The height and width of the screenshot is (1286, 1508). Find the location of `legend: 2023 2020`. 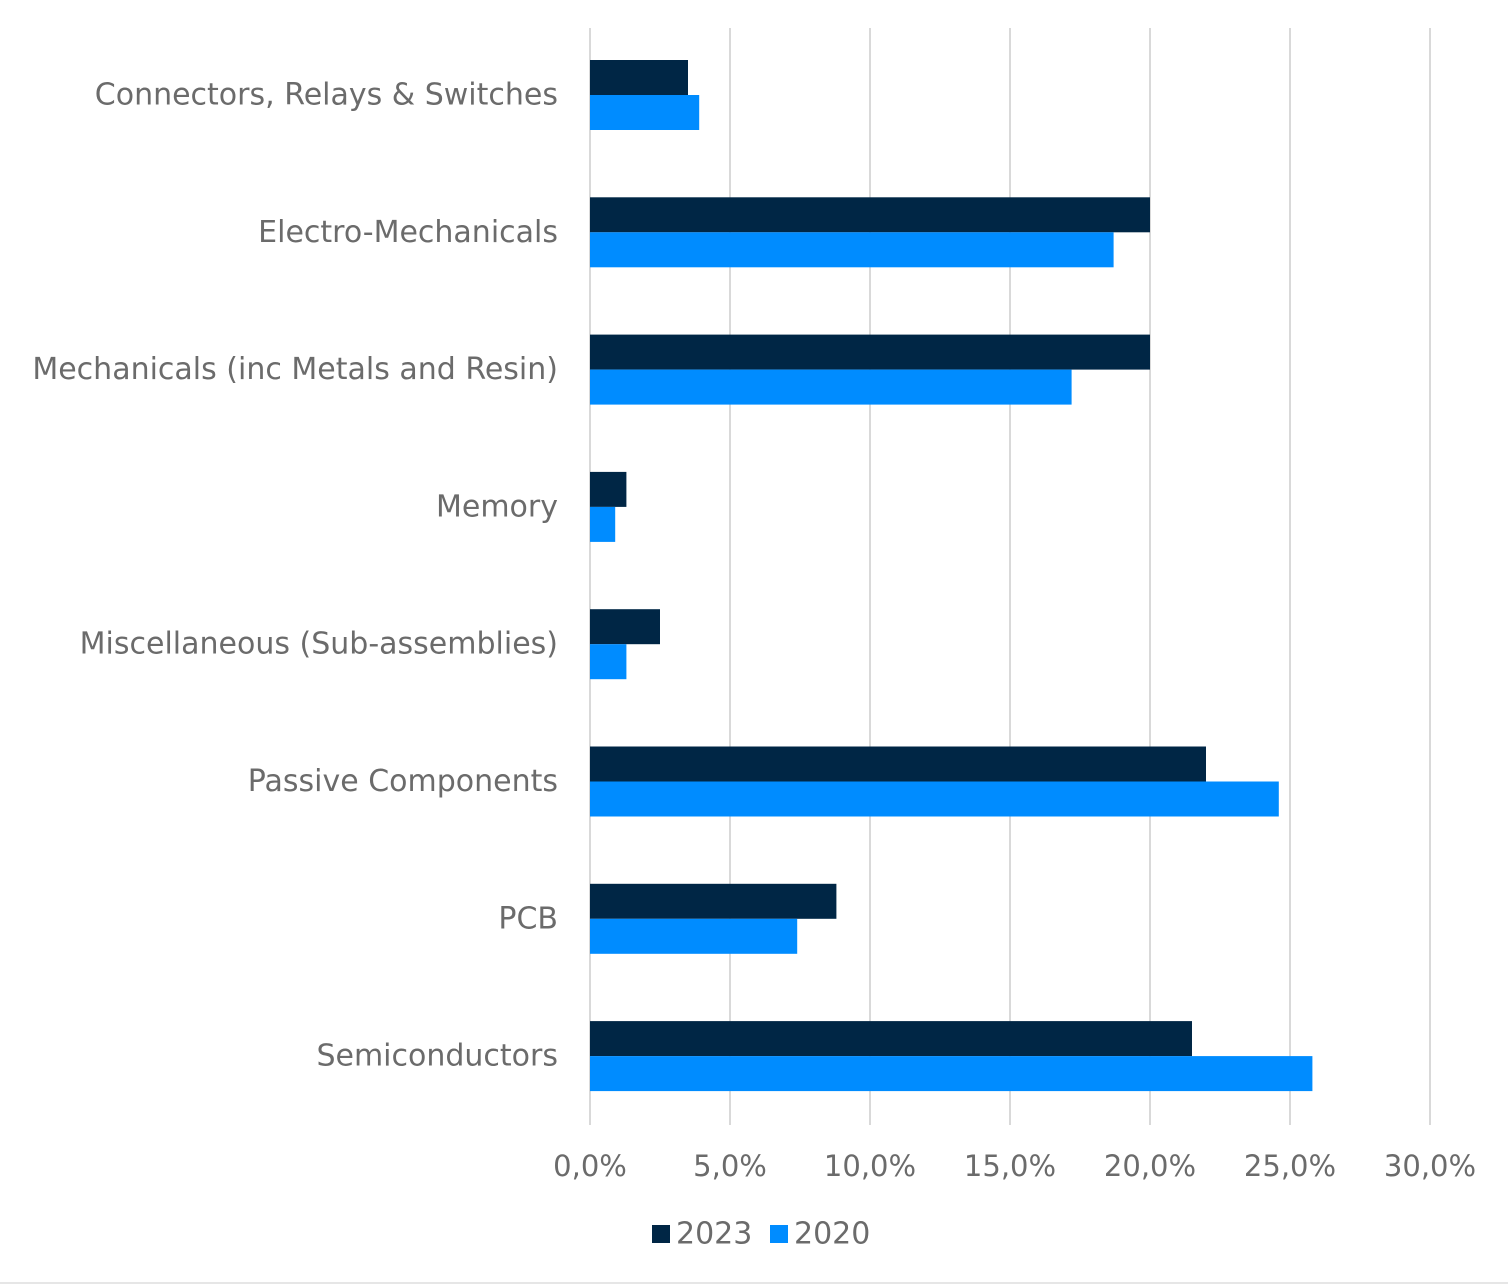

legend: 2023 2020 is located at coordinates (761, 1234).